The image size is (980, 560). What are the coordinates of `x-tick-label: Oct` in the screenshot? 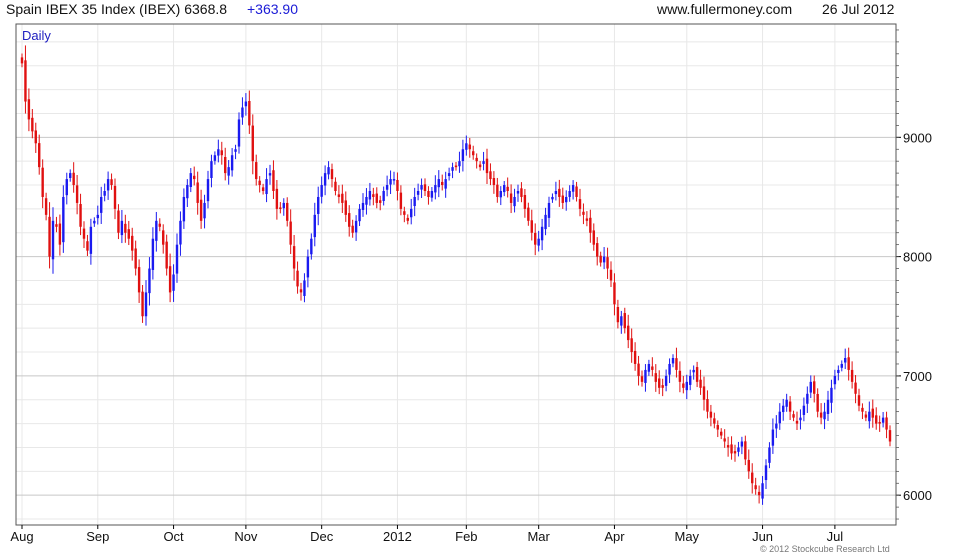 It's located at (173, 536).